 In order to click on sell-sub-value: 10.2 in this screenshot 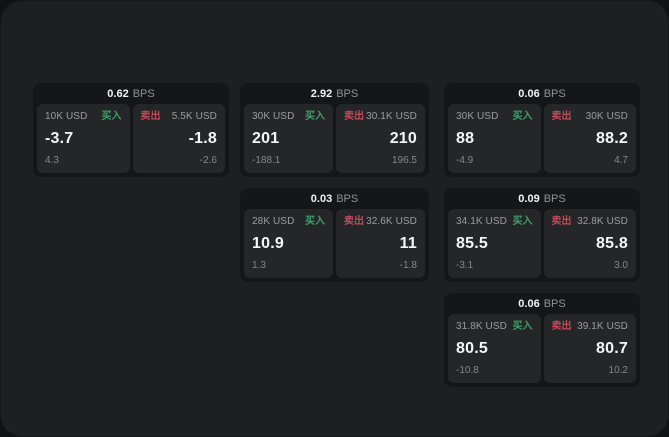, I will do `click(618, 370)`.